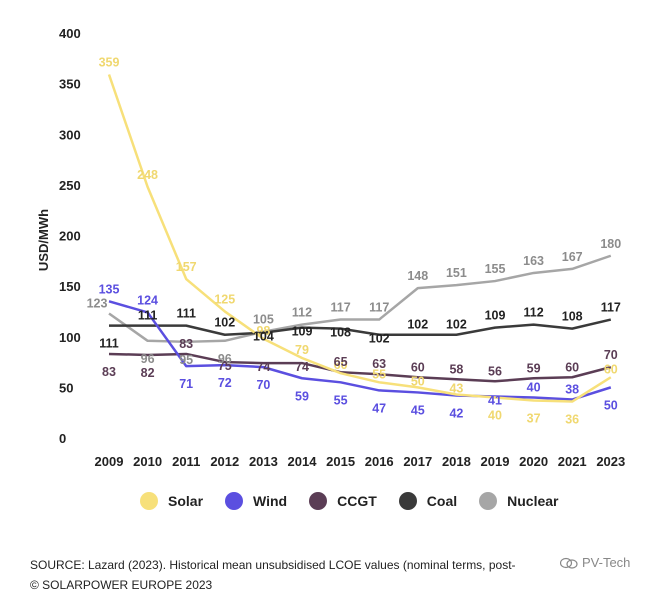  What do you see at coordinates (109, 461) in the screenshot?
I see `x-tick-label: 2009` at bounding box center [109, 461].